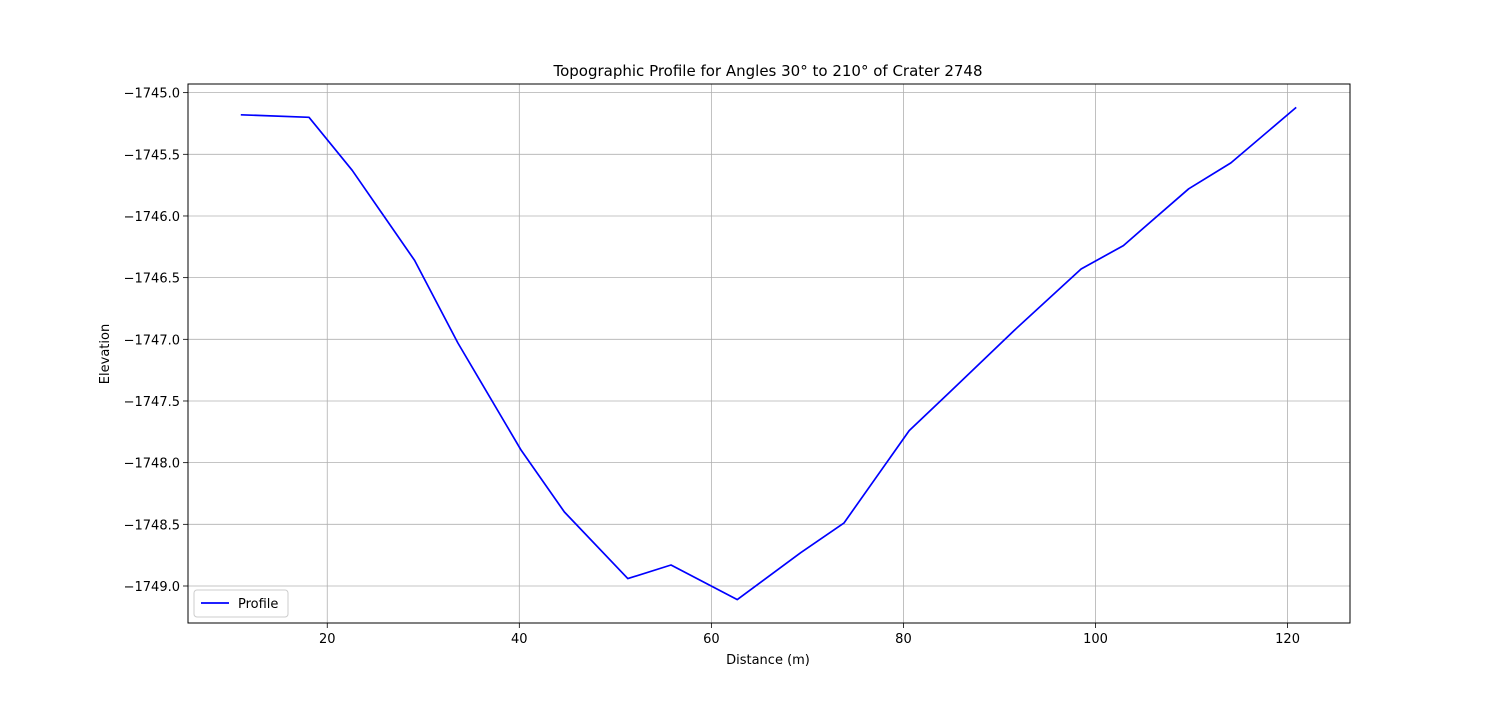  I want to click on y-tick-label: −1746.0, so click(152, 217).